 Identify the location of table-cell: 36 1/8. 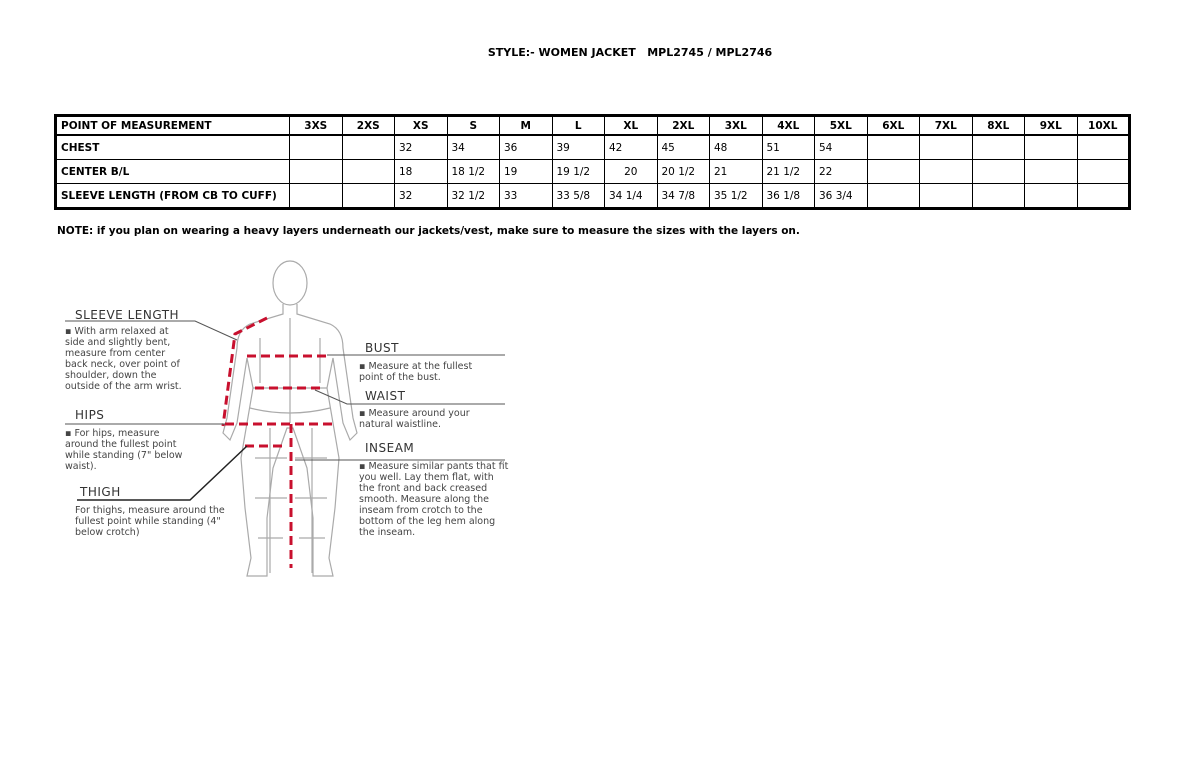
(788, 196).